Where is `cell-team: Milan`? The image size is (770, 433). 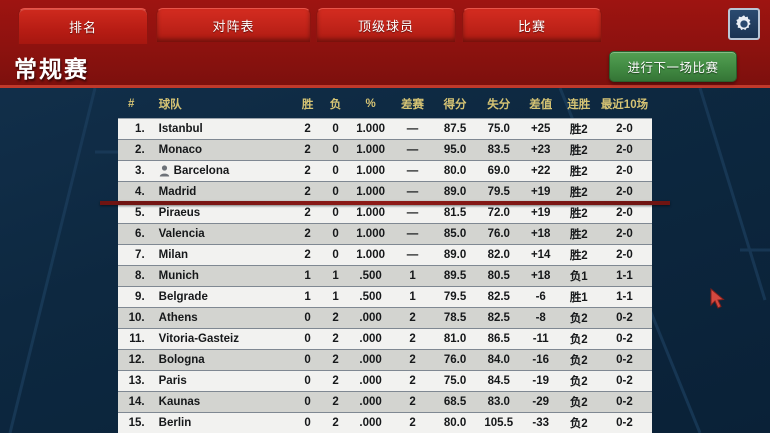 cell-team: Milan is located at coordinates (222, 255).